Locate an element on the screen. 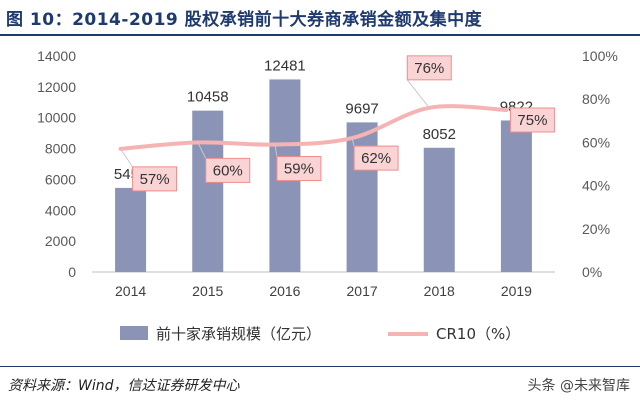  line-value-label: 60% is located at coordinates (228, 170).